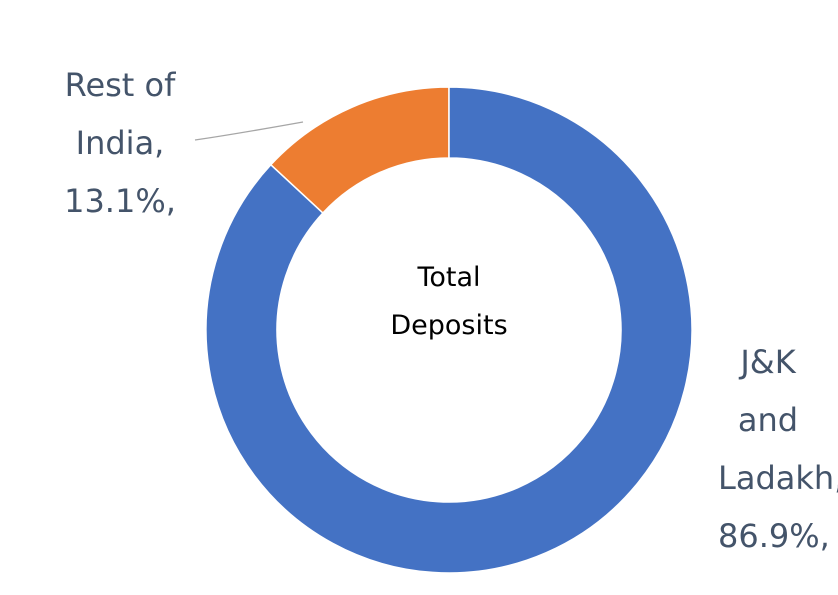 The image size is (838, 595). I want to click on leader-line, so click(249, 131).